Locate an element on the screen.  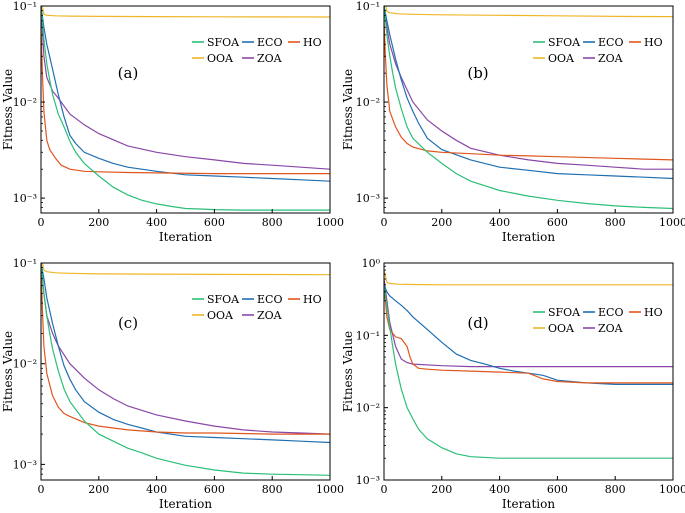
y-tick-label: 10⁰ is located at coordinates (371, 263).